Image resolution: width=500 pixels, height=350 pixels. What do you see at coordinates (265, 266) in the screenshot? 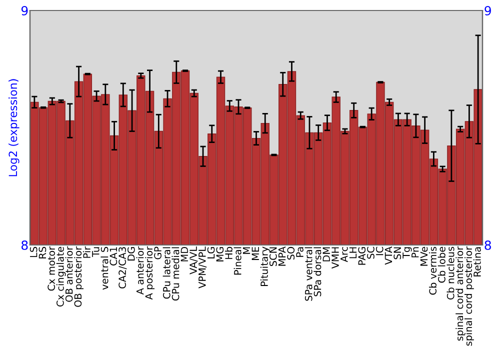
I see `x-tick-label: Pituitary` at bounding box center [265, 266].